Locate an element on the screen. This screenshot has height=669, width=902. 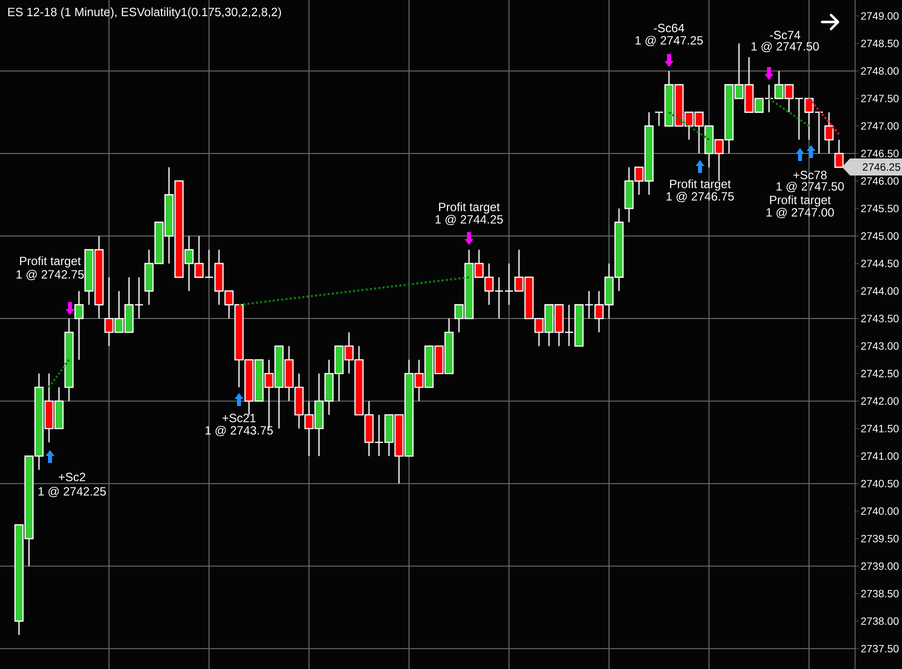
y-tick-label: 2742.00 is located at coordinates (880, 401).